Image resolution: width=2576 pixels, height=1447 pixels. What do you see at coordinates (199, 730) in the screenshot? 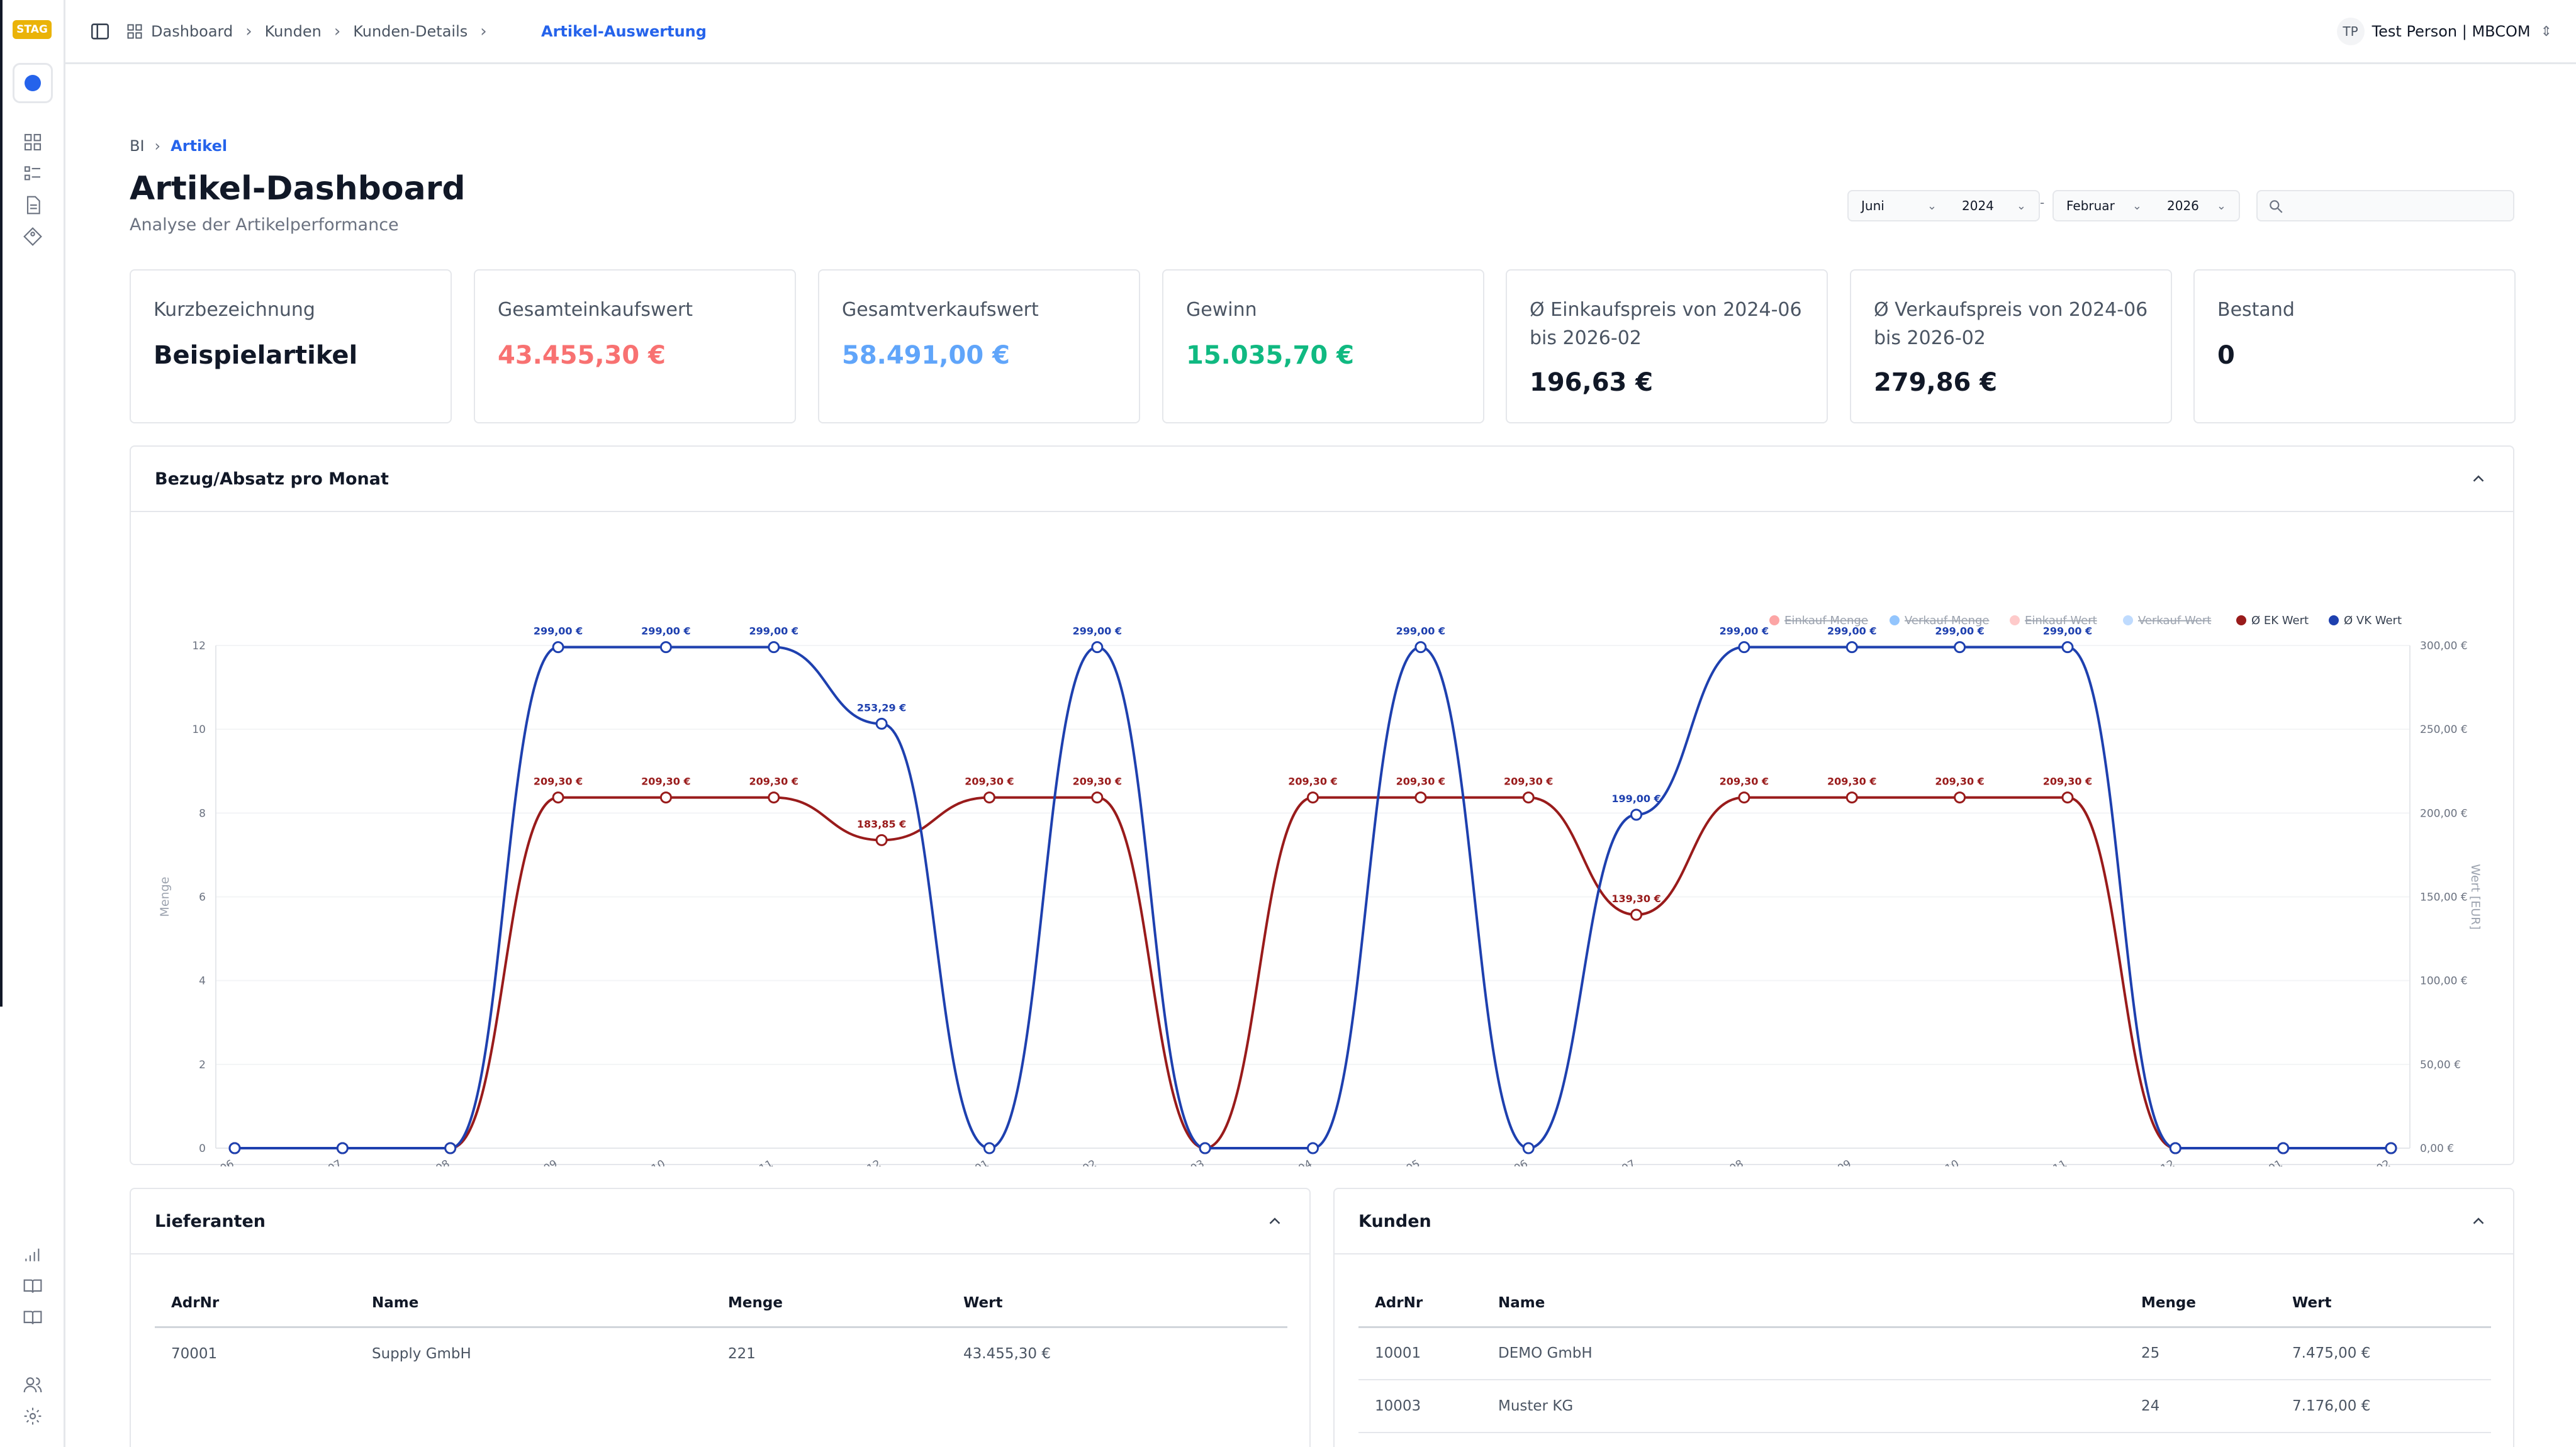
I see `y-tick-label: 10` at bounding box center [199, 730].